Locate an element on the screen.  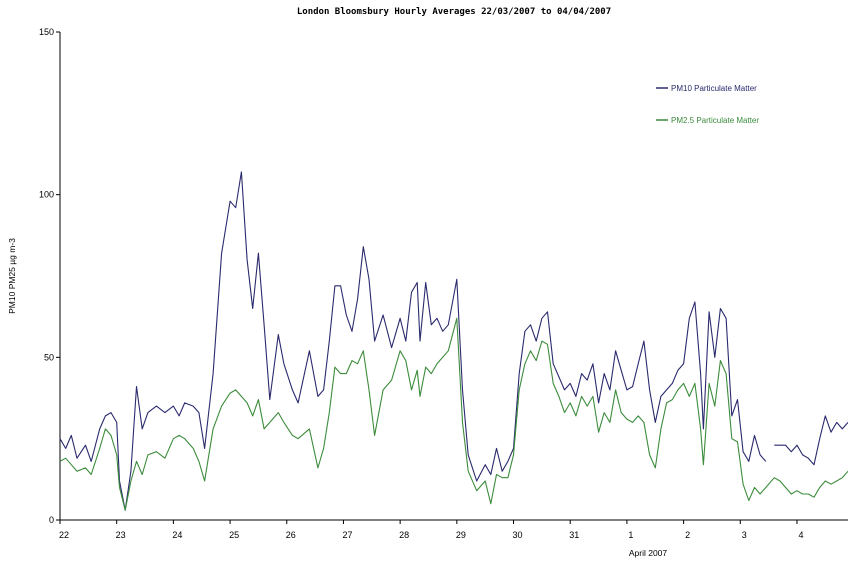
x-tick-label: 4 is located at coordinates (800, 535).